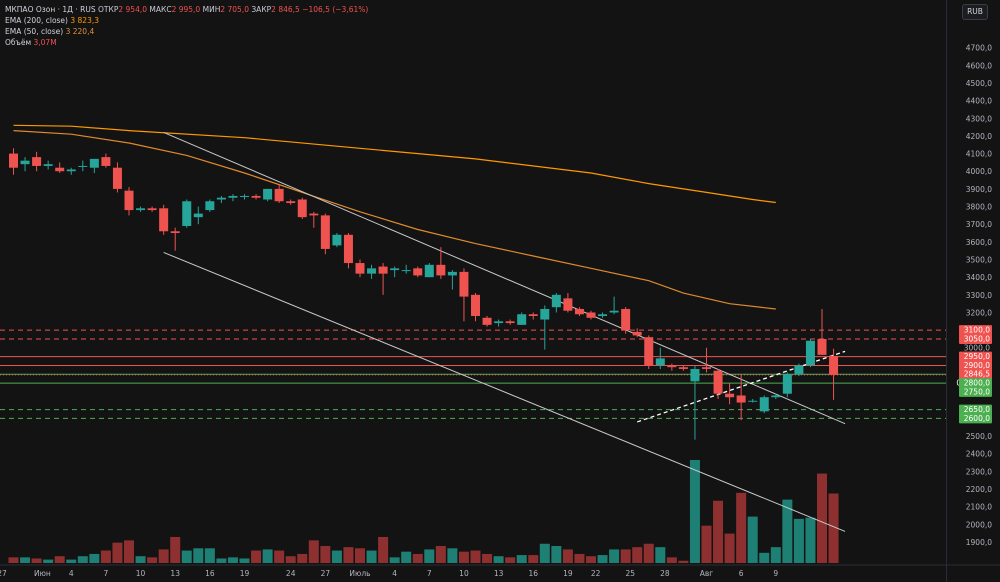  I want to click on currency-button: RUB, so click(975, 12).